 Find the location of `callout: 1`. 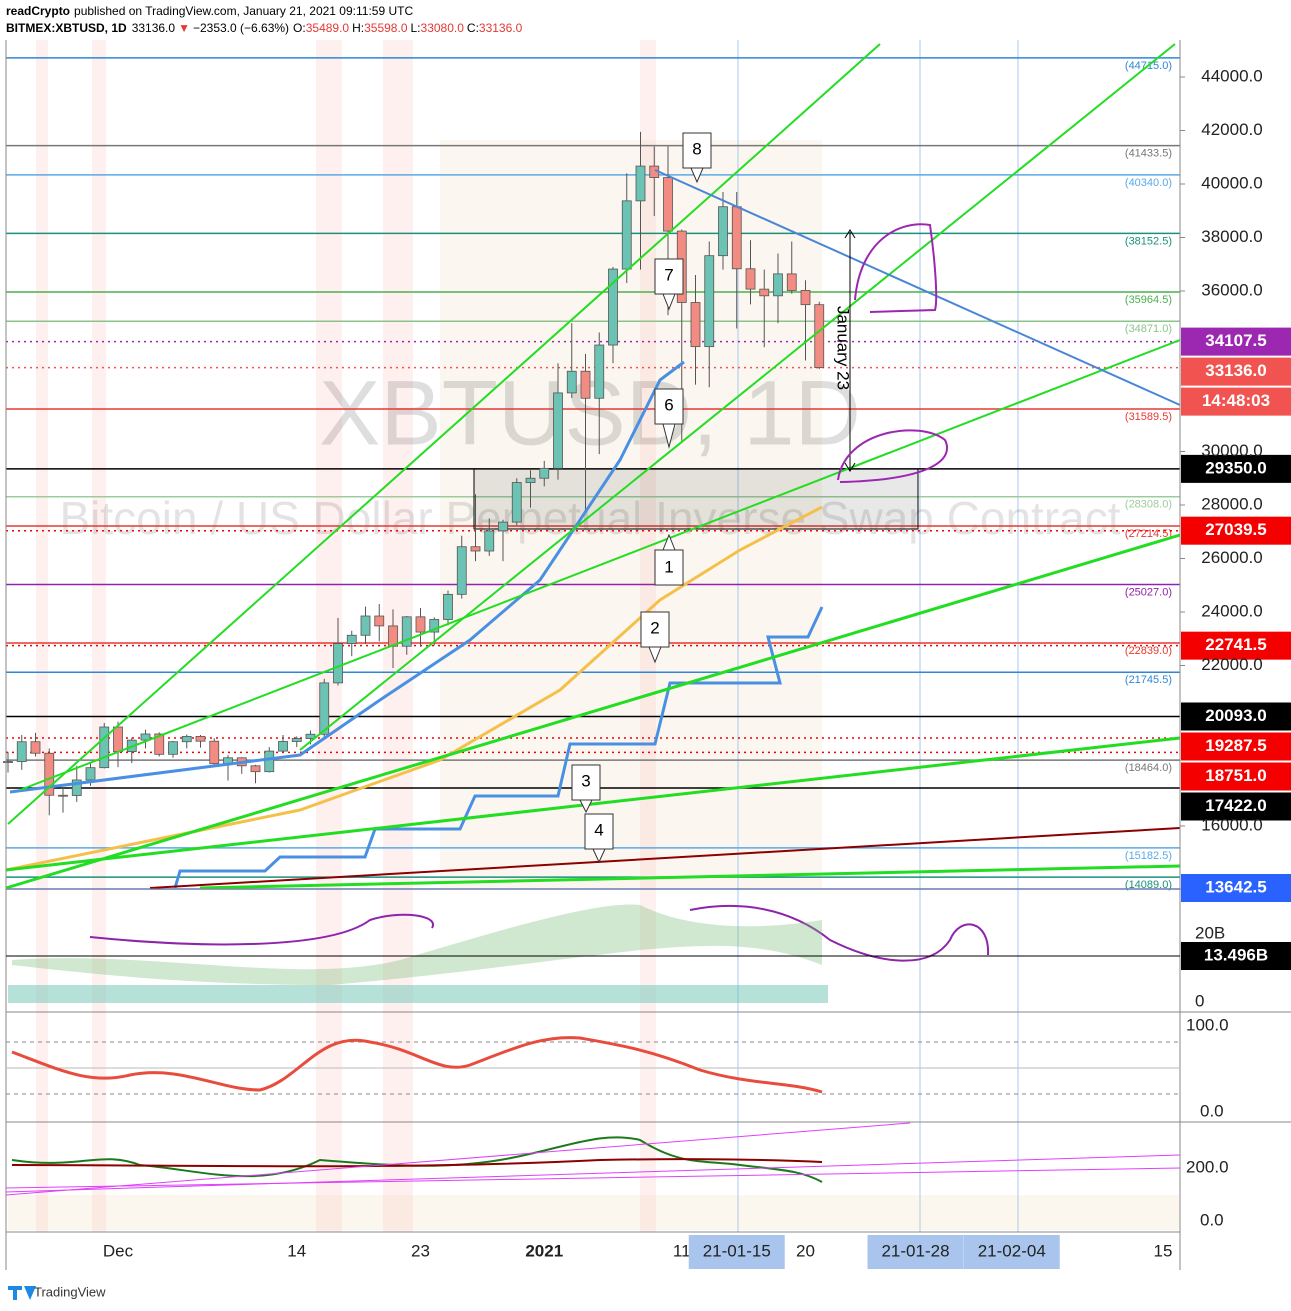

callout: 1 is located at coordinates (669, 559).